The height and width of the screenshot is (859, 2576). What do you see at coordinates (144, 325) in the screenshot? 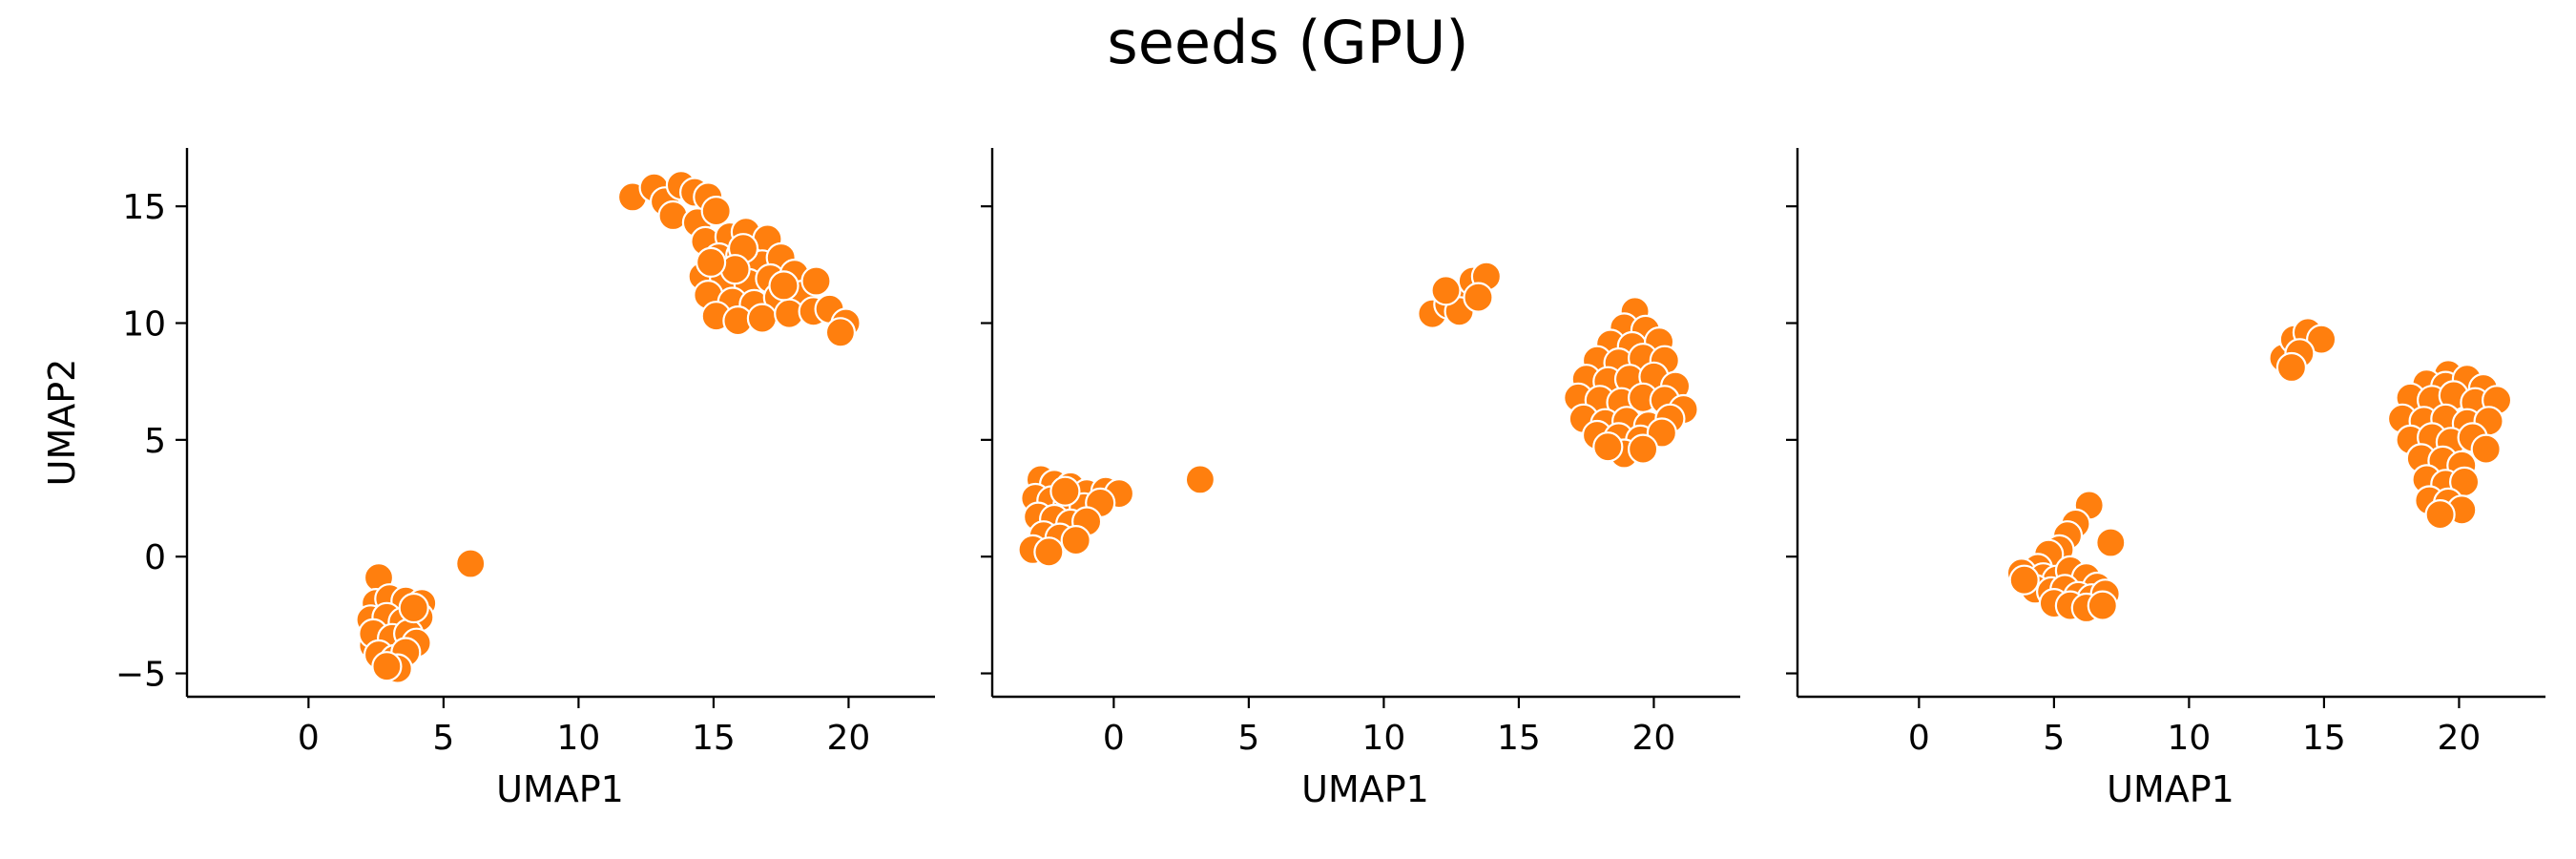
I see `y-tick-label: 10` at bounding box center [144, 325].